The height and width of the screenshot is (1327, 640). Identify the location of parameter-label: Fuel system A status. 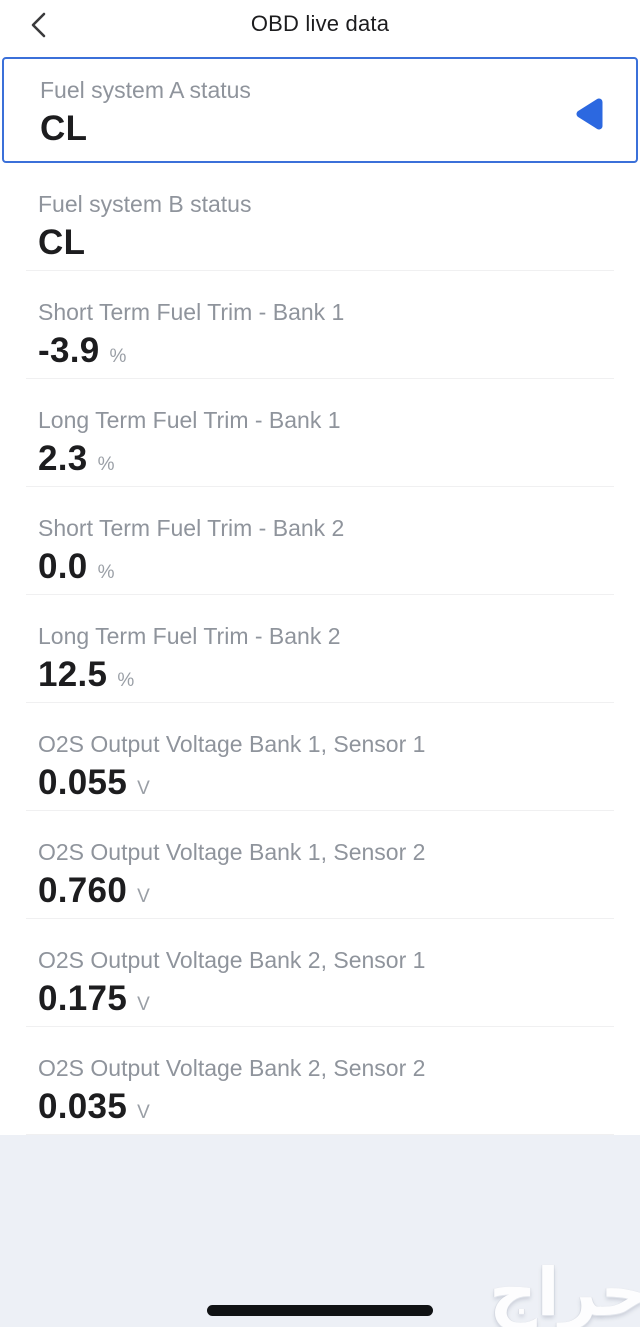
(145, 90).